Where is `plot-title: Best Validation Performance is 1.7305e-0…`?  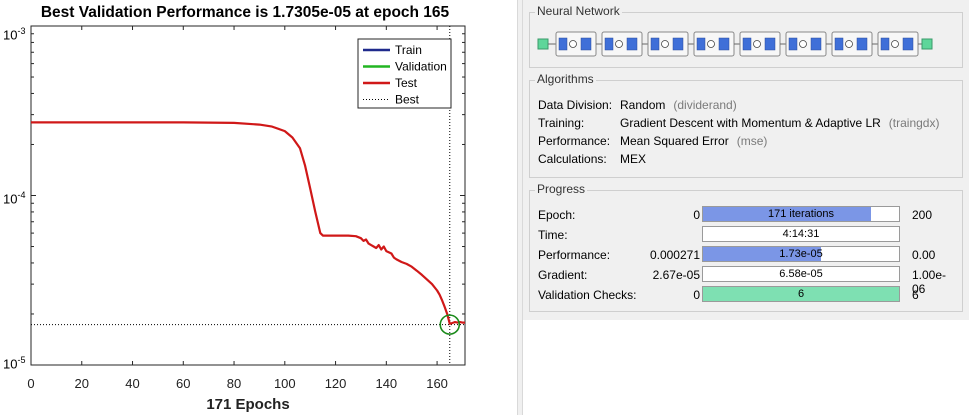 plot-title: Best Validation Performance is 1.7305e-0… is located at coordinates (245, 12).